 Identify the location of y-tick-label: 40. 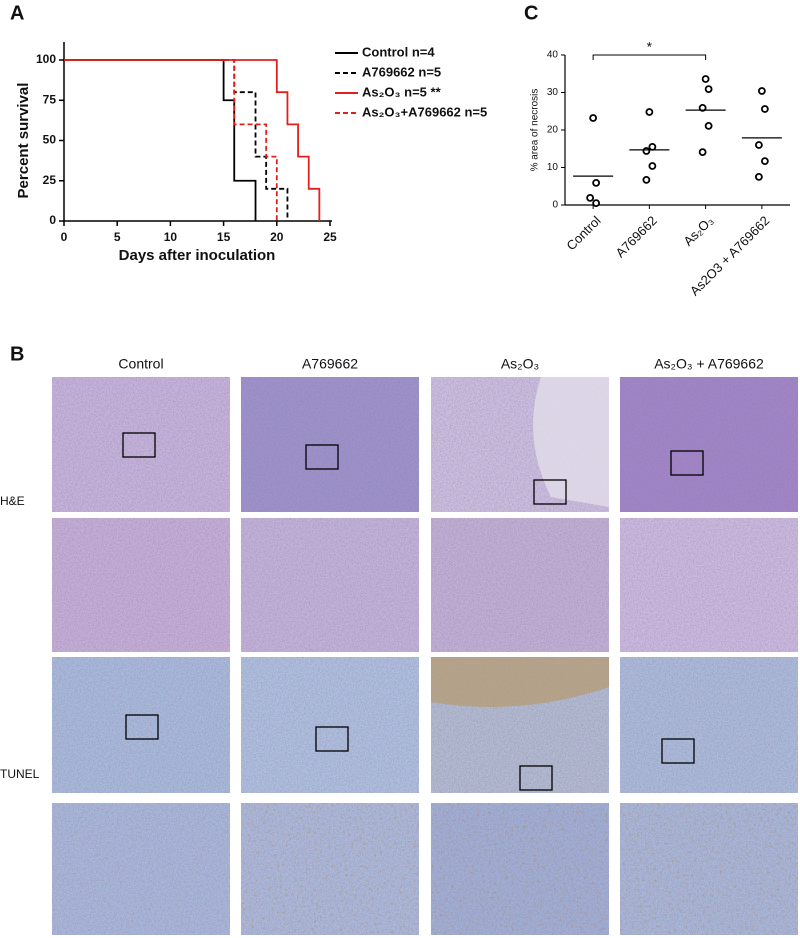
(553, 55).